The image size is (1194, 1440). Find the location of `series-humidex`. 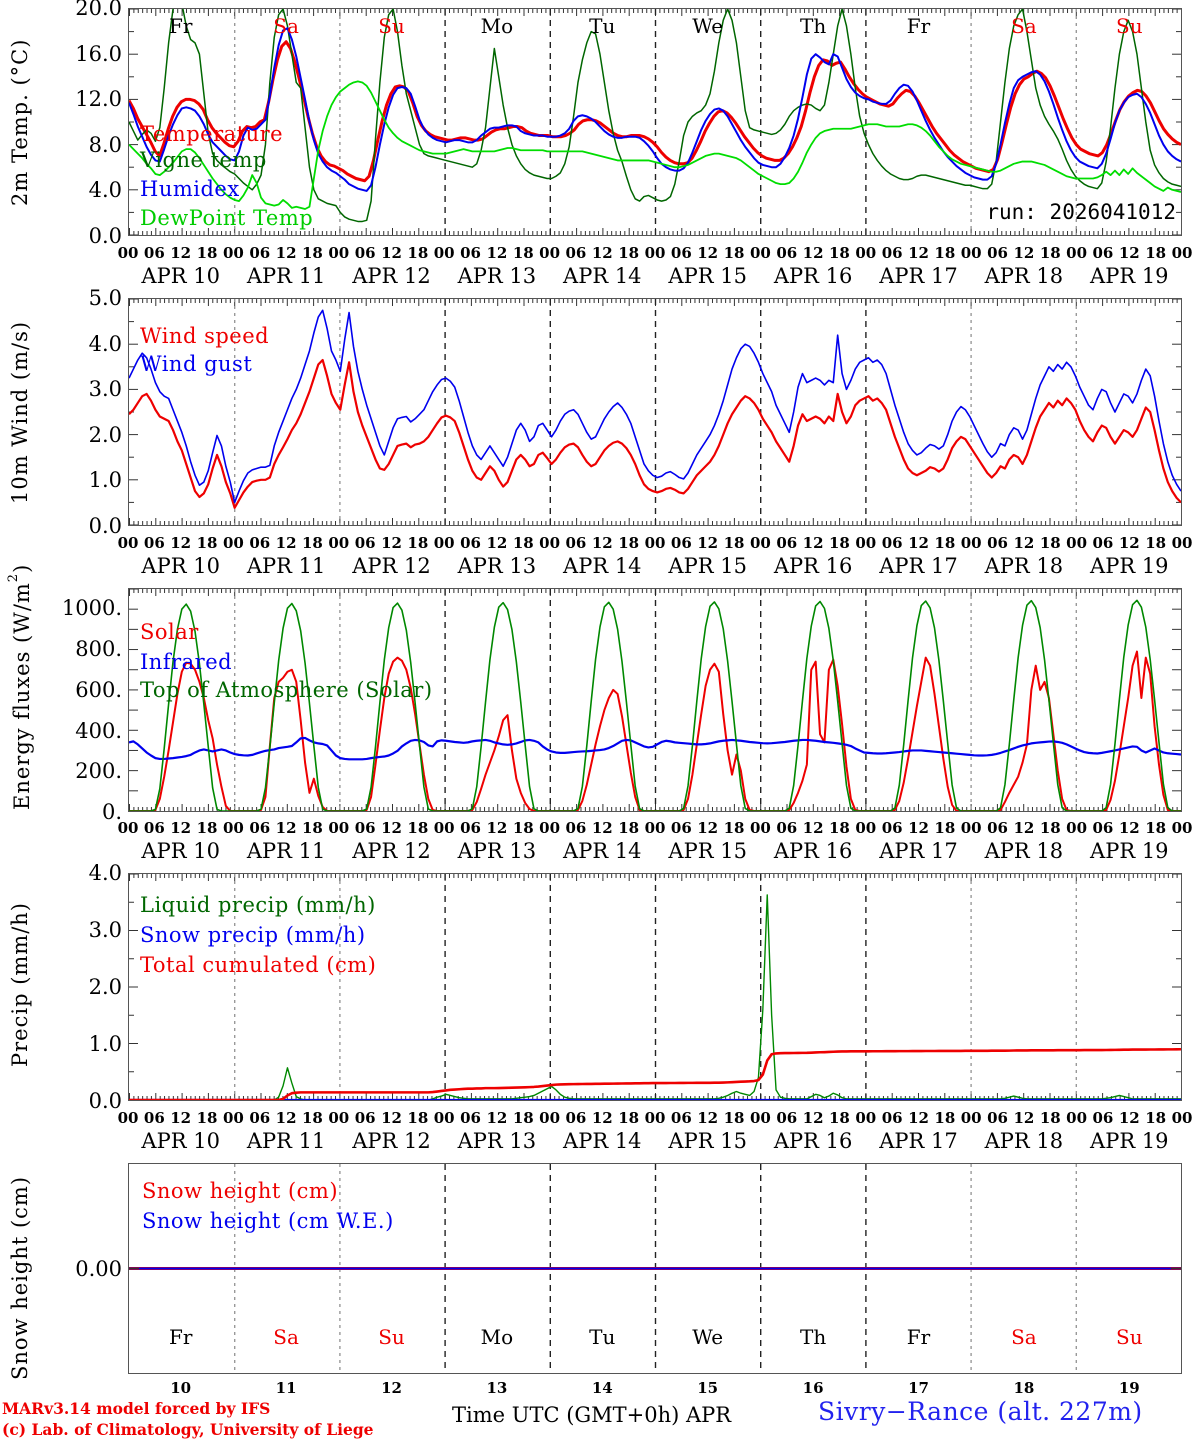

series-humidex is located at coordinates (655, 109).